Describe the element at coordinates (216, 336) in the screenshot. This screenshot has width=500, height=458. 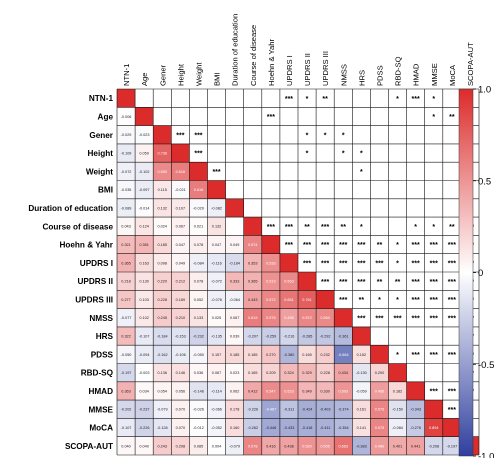
I see `cell-value-label: -0.135` at that location.